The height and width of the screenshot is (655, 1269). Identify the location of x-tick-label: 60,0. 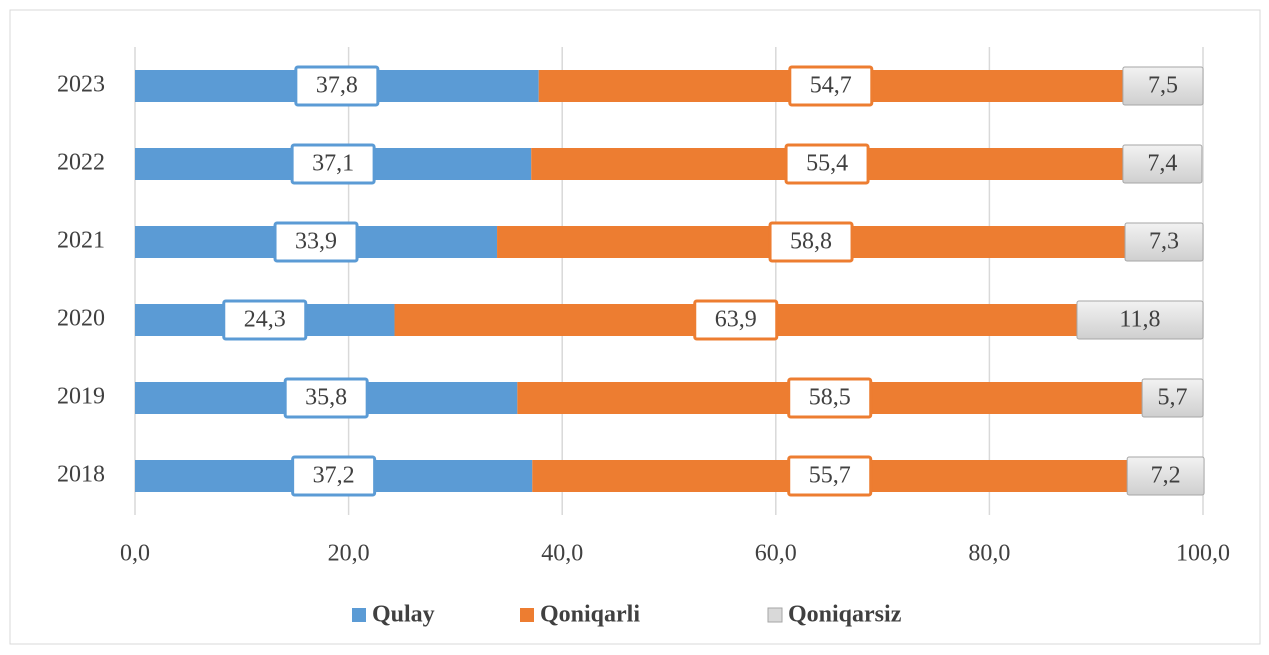
(776, 554).